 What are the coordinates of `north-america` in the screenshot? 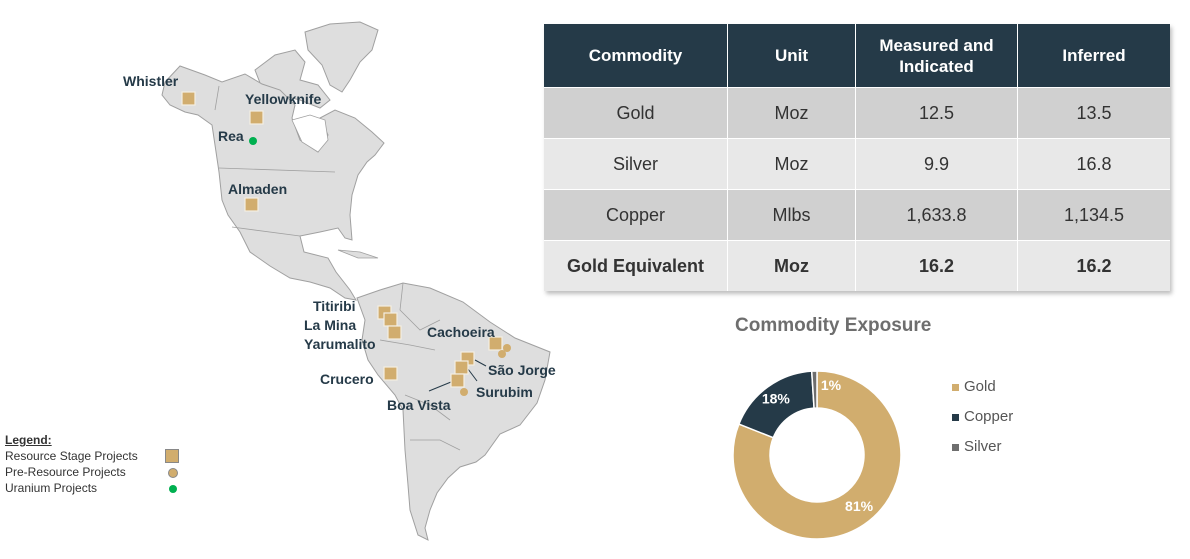 It's located at (273, 183).